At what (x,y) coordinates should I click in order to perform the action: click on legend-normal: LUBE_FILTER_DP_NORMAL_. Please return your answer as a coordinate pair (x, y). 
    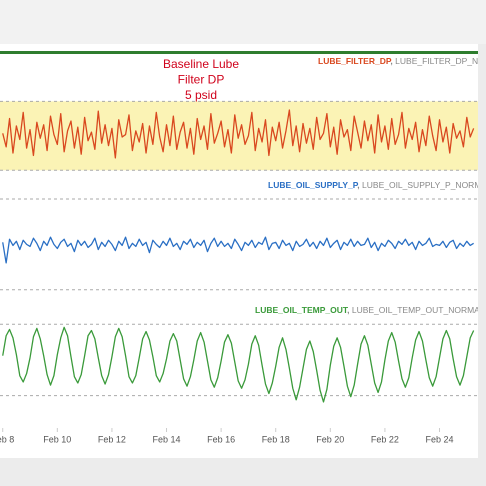
    Looking at the image, I should click on (440, 61).